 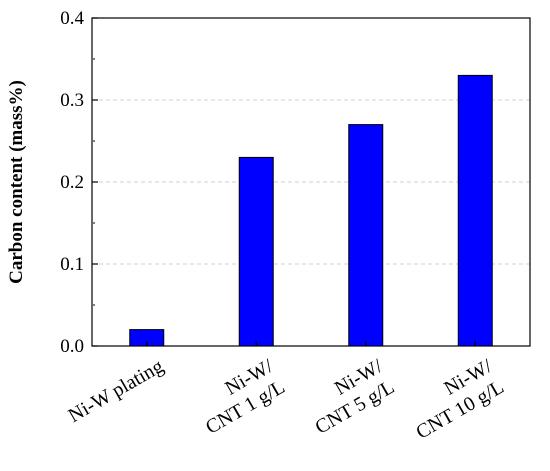 I want to click on x-tick-label: Ni-W/CNT 10 g/L, so click(x=459, y=399).